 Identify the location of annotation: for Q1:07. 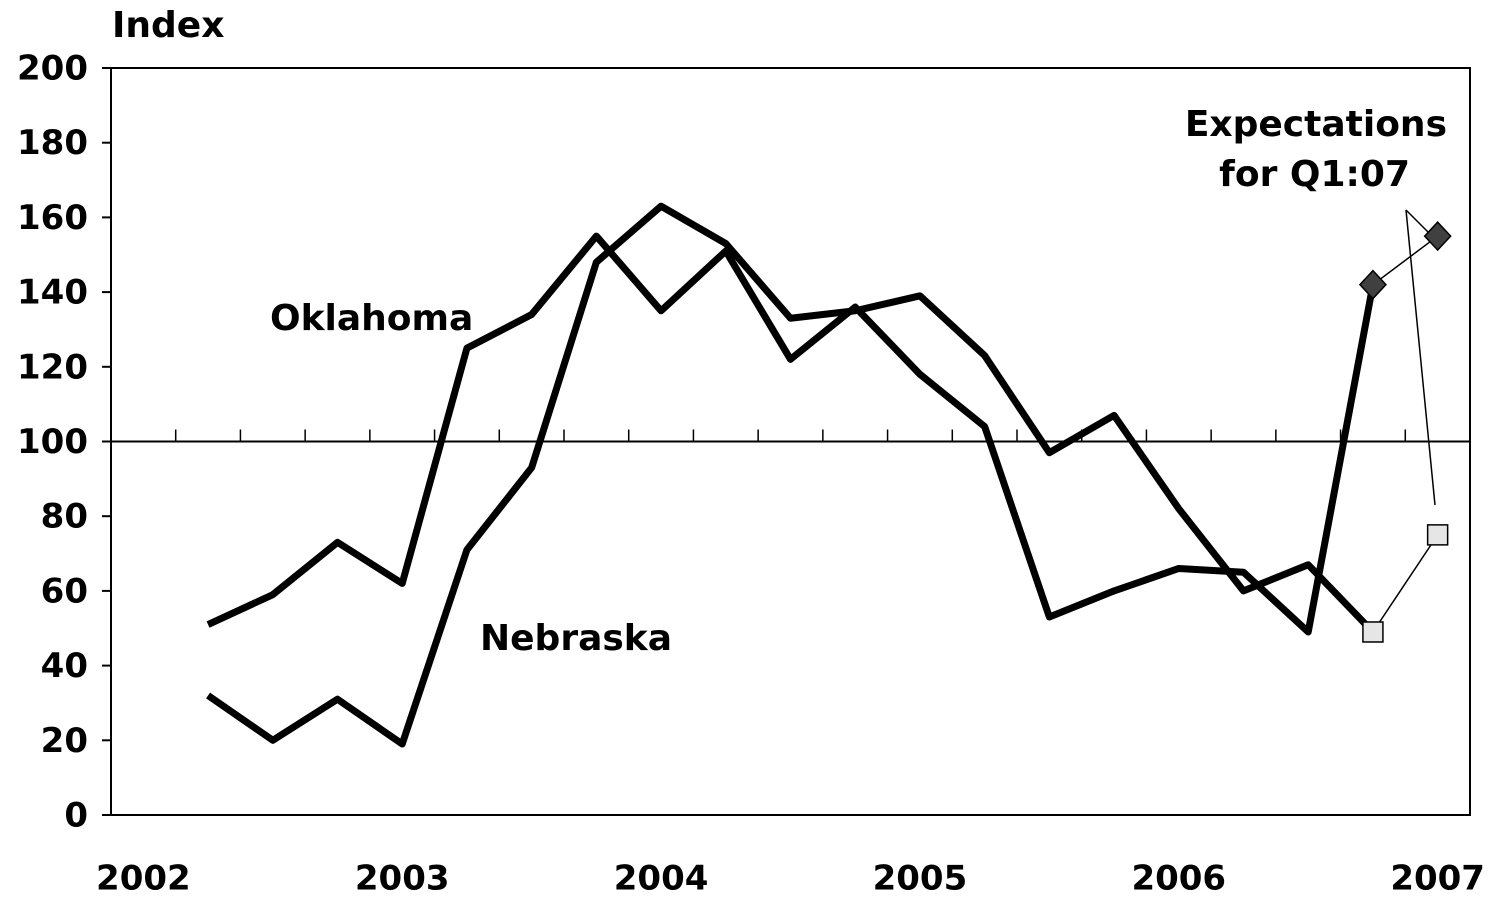
(1314, 174).